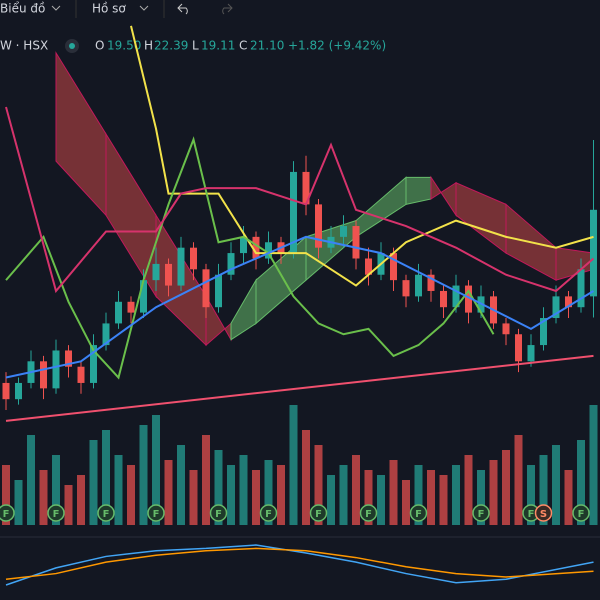  What do you see at coordinates (171, 46) in the screenshot?
I see `high-value: 22.39` at bounding box center [171, 46].